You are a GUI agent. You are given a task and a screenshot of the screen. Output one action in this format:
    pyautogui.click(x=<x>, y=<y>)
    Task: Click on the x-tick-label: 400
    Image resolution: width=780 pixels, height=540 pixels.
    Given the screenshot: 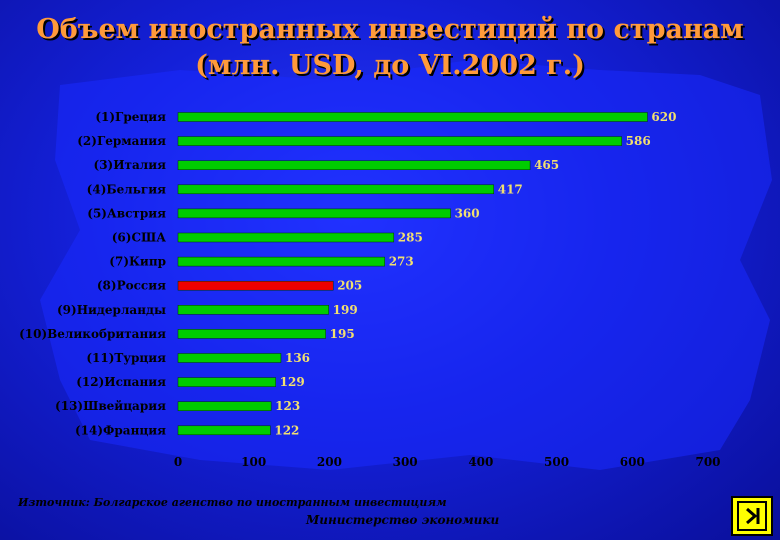 What is the action you would take?
    pyautogui.click(x=480, y=462)
    